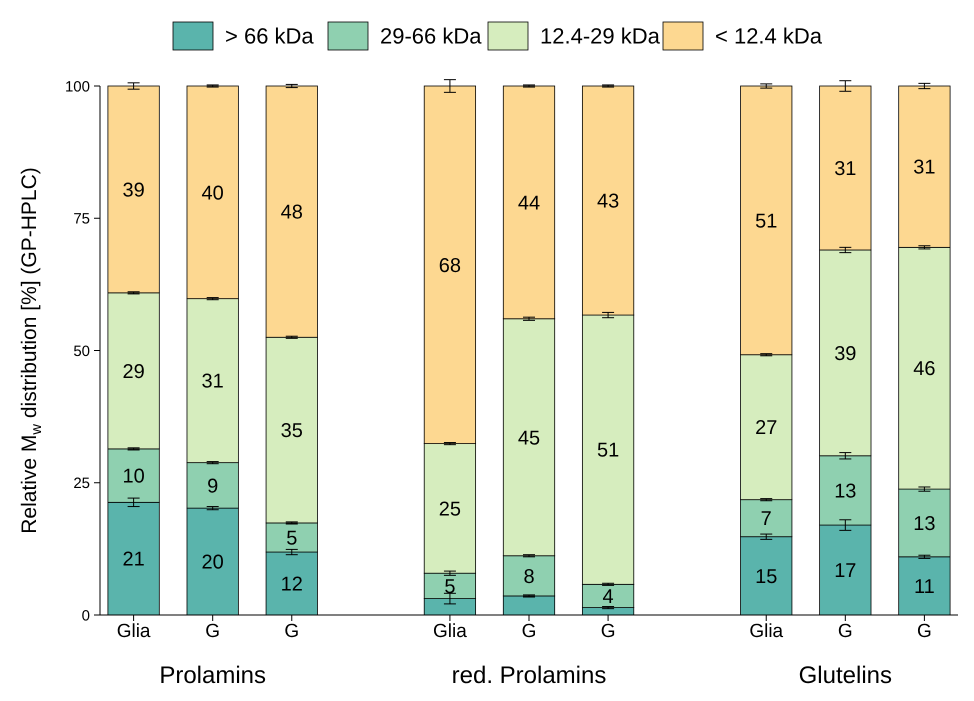 Image resolution: width=974 pixels, height=701 pixels. I want to click on data-label: 17, so click(845, 571).